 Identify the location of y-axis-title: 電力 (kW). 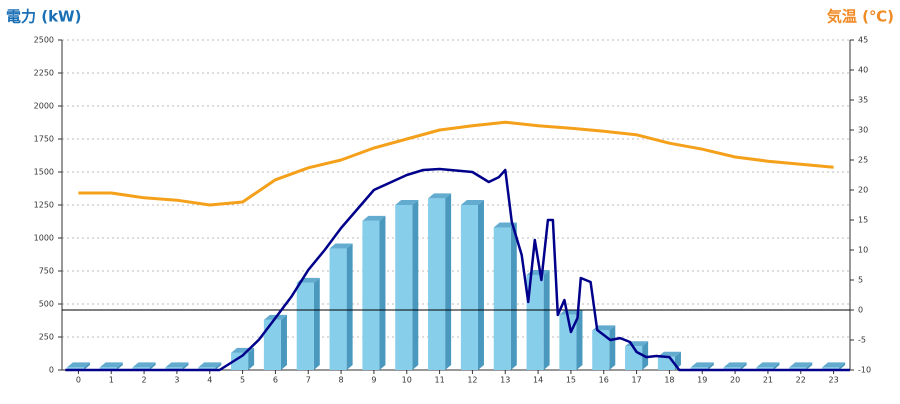
(43, 17).